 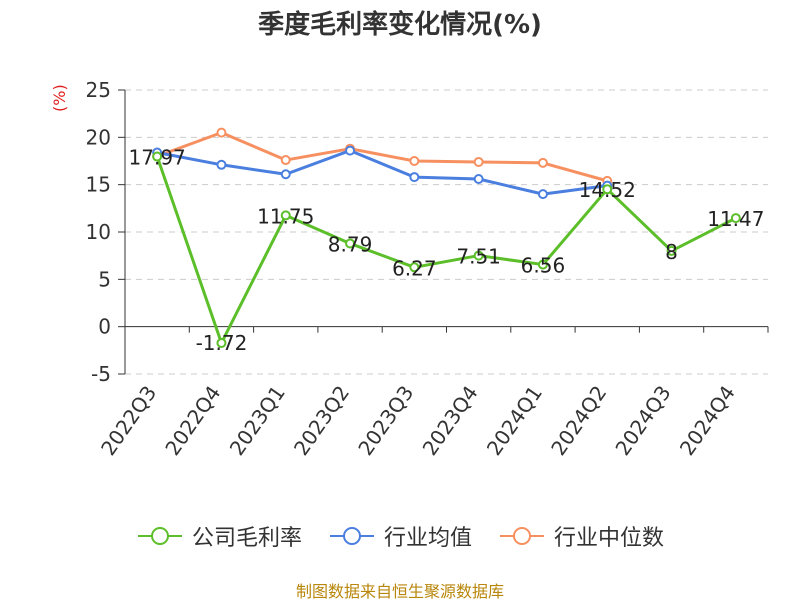 I want to click on x-tick-label: 2022Q3, so click(x=128, y=420).